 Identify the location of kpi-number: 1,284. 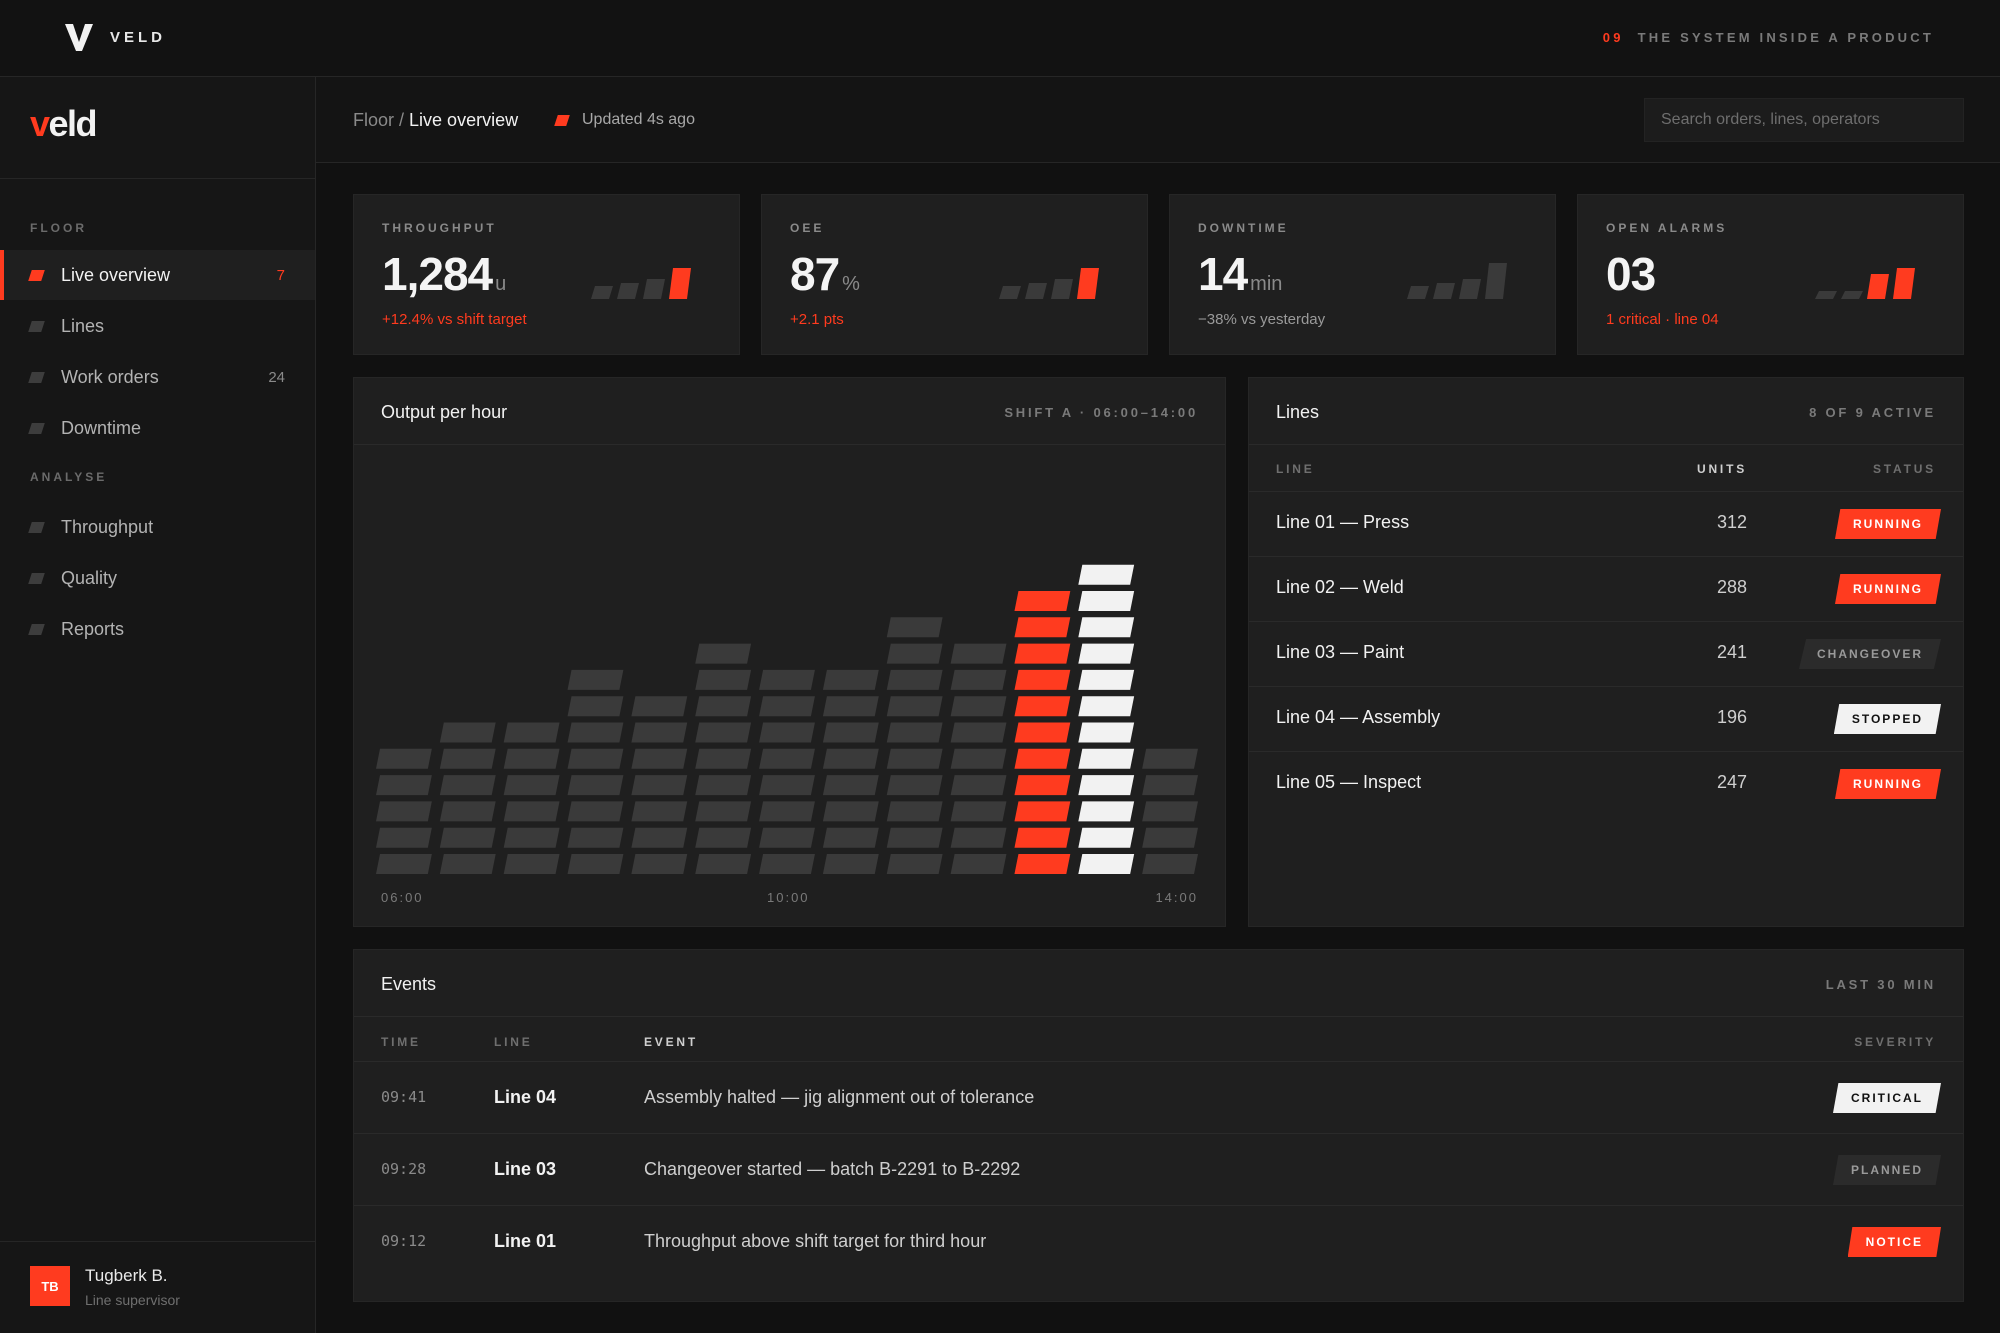
(437, 274).